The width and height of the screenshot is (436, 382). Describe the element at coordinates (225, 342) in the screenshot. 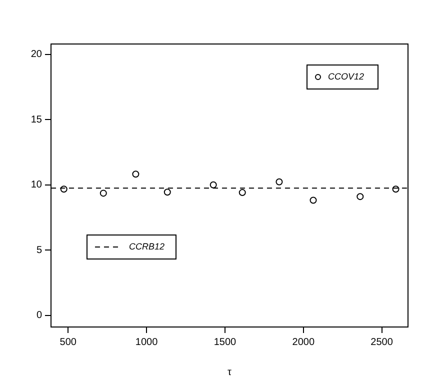

I see `x-tick-label: 1500` at that location.